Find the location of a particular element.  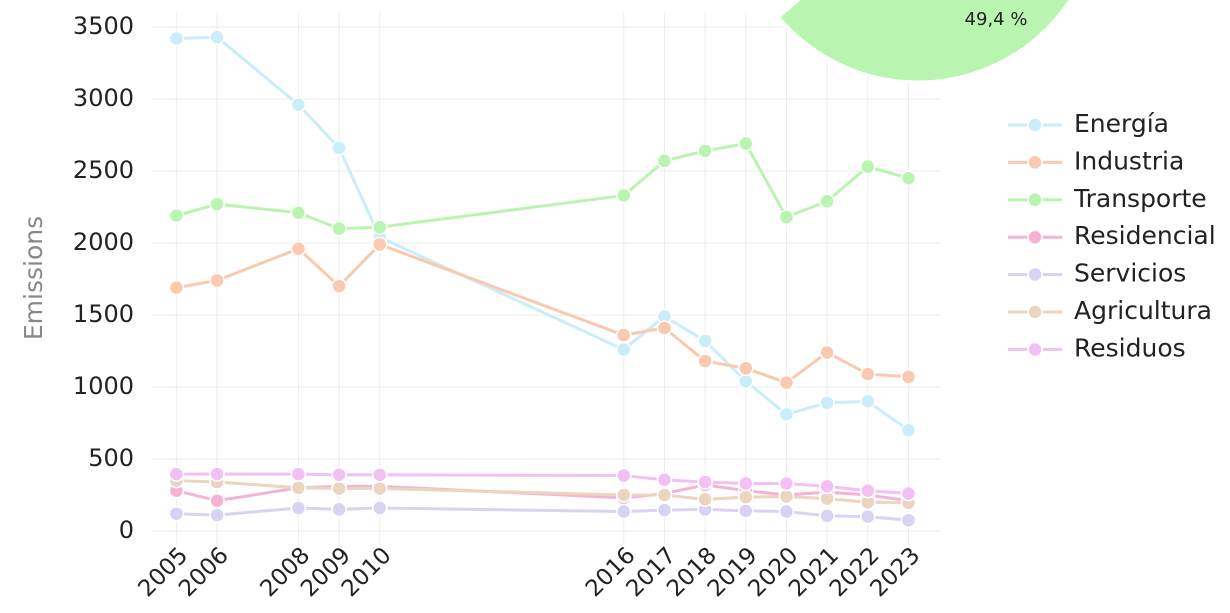

y-tick-label: 0 is located at coordinates (126, 530).